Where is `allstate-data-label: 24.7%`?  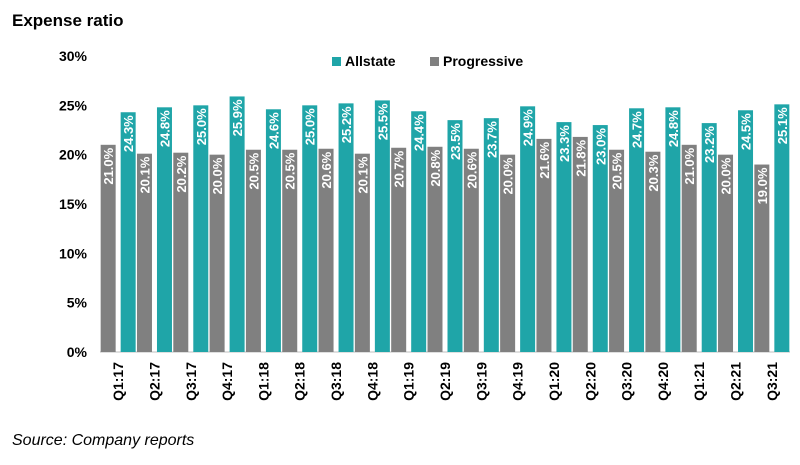
allstate-data-label: 24.7% is located at coordinates (637, 129).